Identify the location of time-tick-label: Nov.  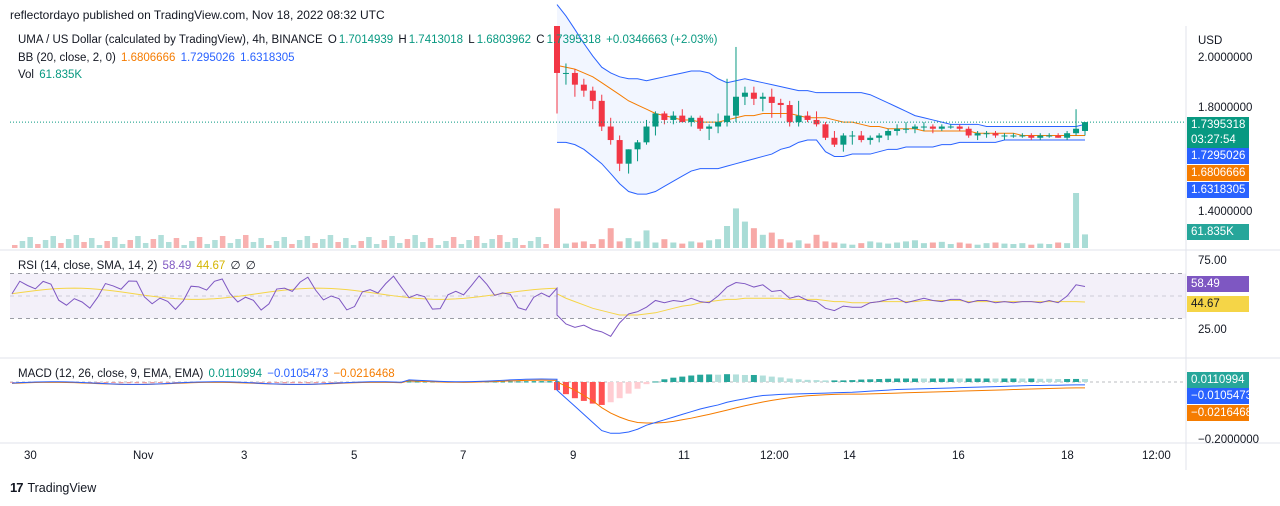
(143, 456).